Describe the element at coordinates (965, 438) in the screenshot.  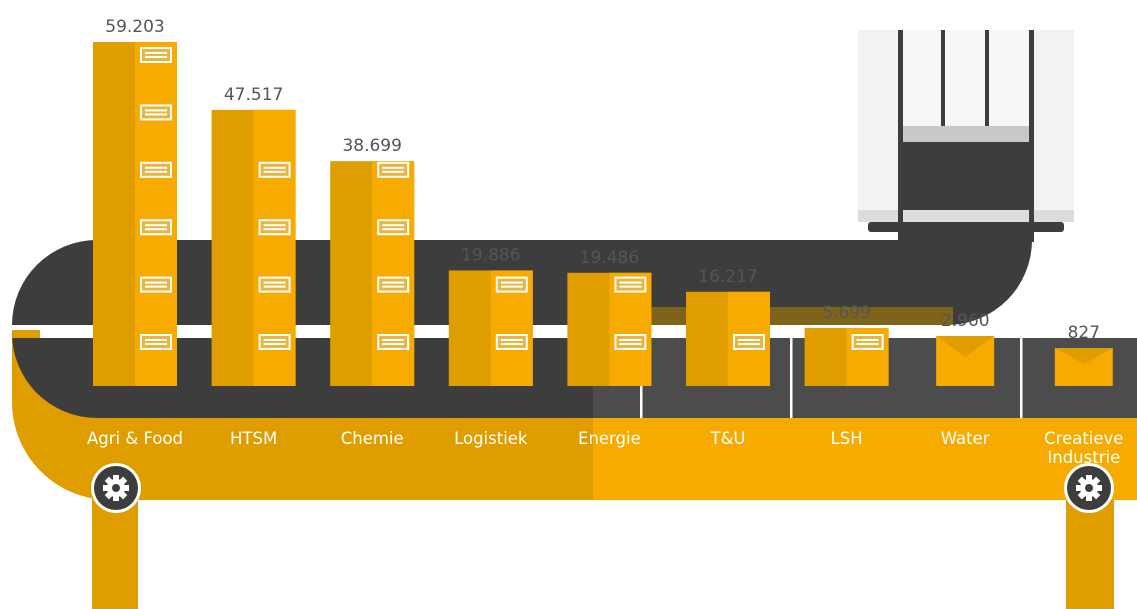
I see `category-label: Water` at that location.